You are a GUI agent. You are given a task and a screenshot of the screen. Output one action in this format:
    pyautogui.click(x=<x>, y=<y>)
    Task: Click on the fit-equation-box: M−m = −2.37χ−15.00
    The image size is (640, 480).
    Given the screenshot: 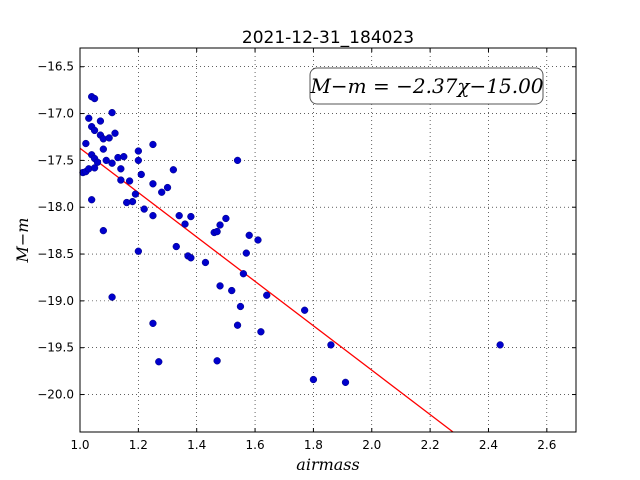 What is the action you would take?
    pyautogui.click(x=426, y=86)
    